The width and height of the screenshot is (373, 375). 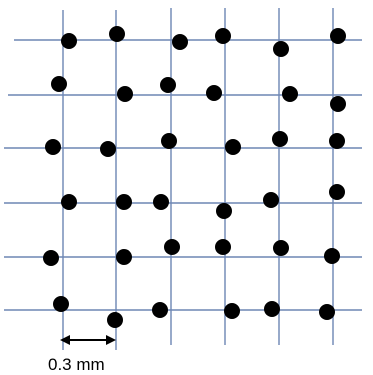 I want to click on scale-bar-label: 0.3 mm, so click(x=76, y=364).